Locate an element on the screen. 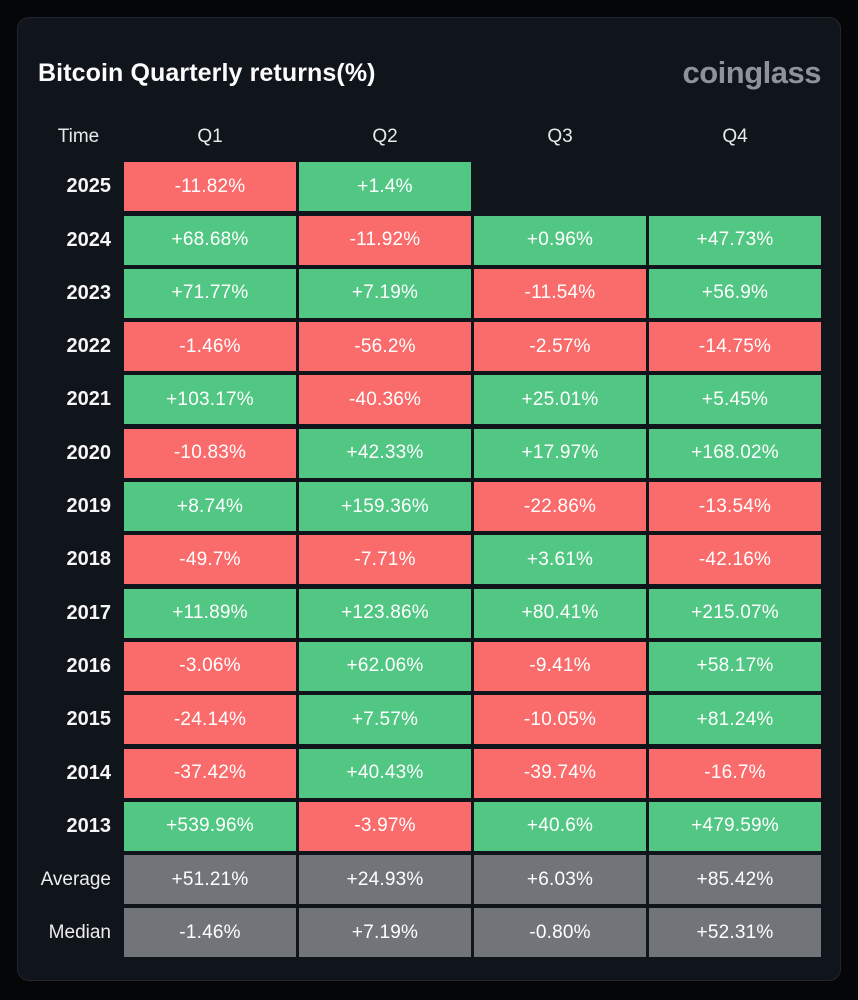 The width and height of the screenshot is (858, 1000). return-cell: -3.97% is located at coordinates (385, 826).